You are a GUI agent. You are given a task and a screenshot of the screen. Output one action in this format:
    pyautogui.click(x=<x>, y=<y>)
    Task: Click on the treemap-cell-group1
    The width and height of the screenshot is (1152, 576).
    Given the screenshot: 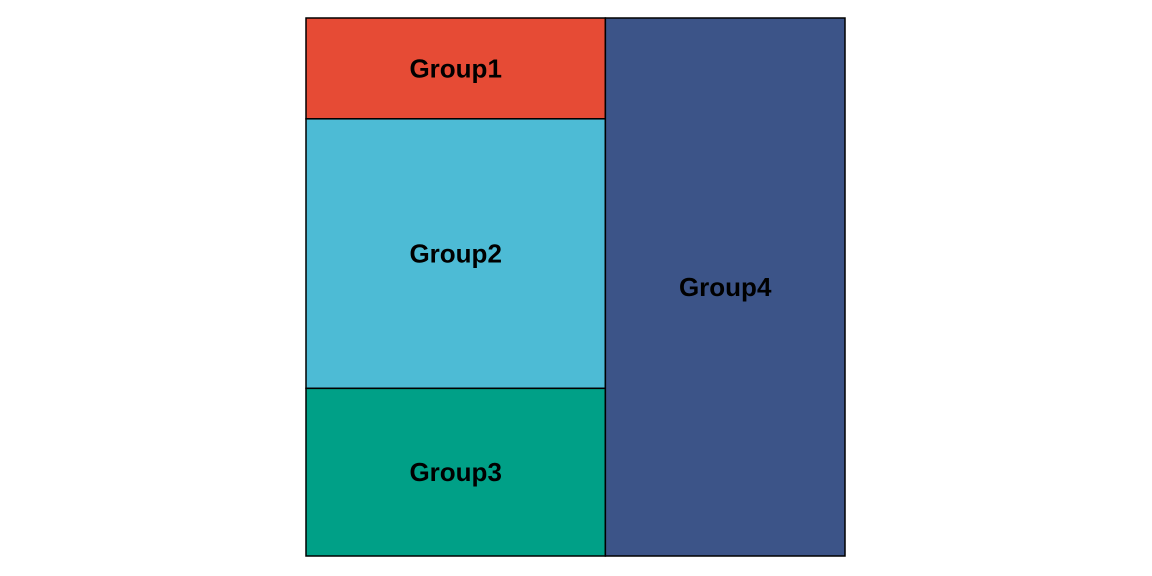 What is the action you would take?
    pyautogui.click(x=456, y=68)
    